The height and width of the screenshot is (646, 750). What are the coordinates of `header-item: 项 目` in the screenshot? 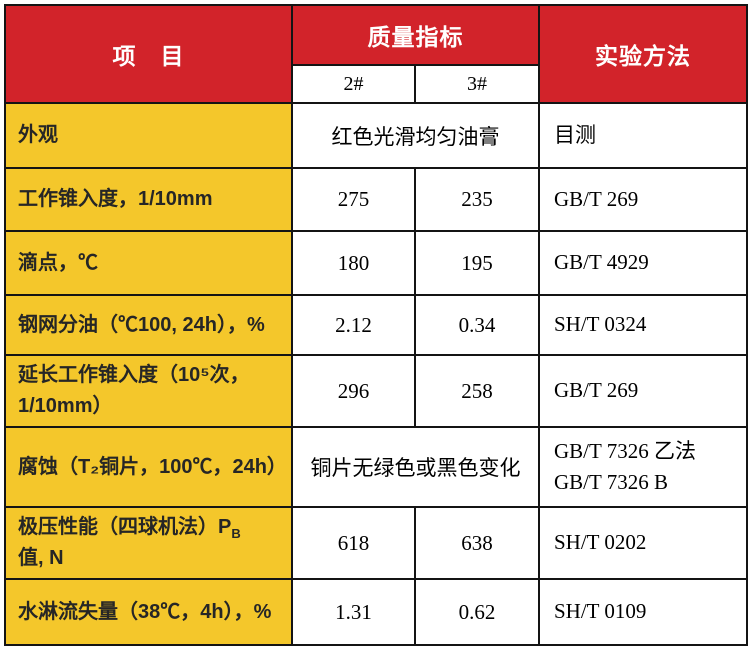 It's located at (148, 54).